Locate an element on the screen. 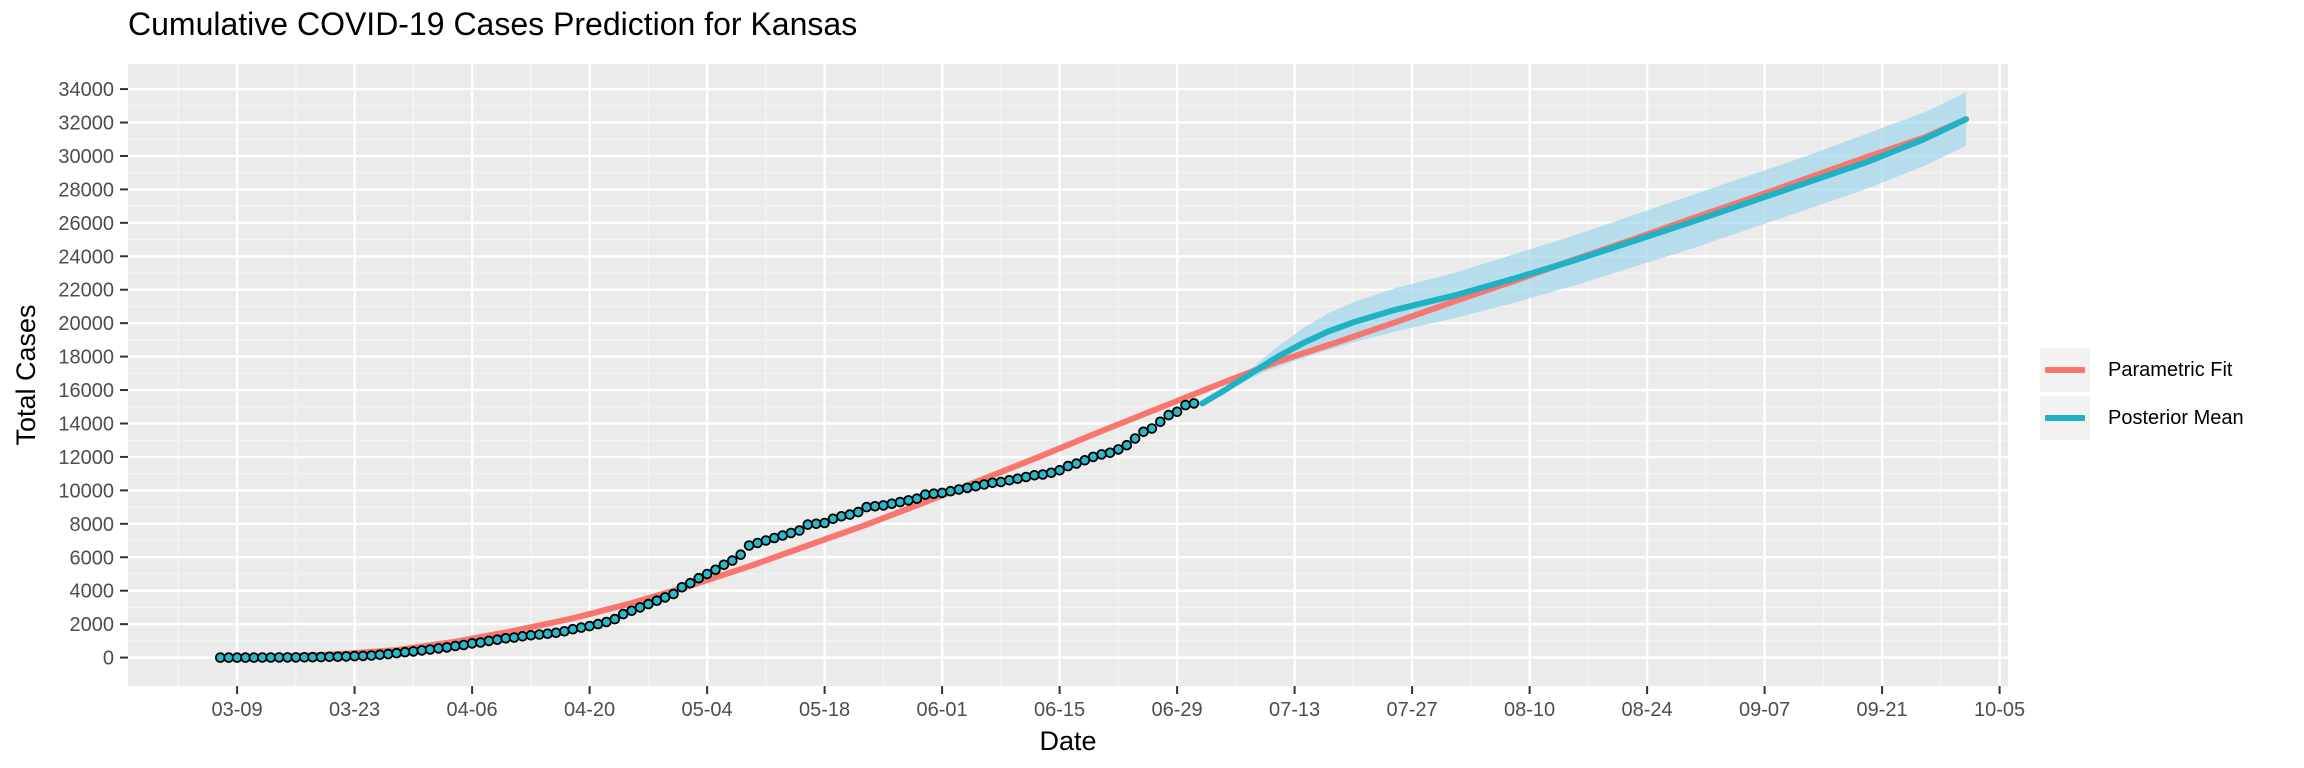  legend-item-posterior-mean: Posterior Mean is located at coordinates (2142, 418).